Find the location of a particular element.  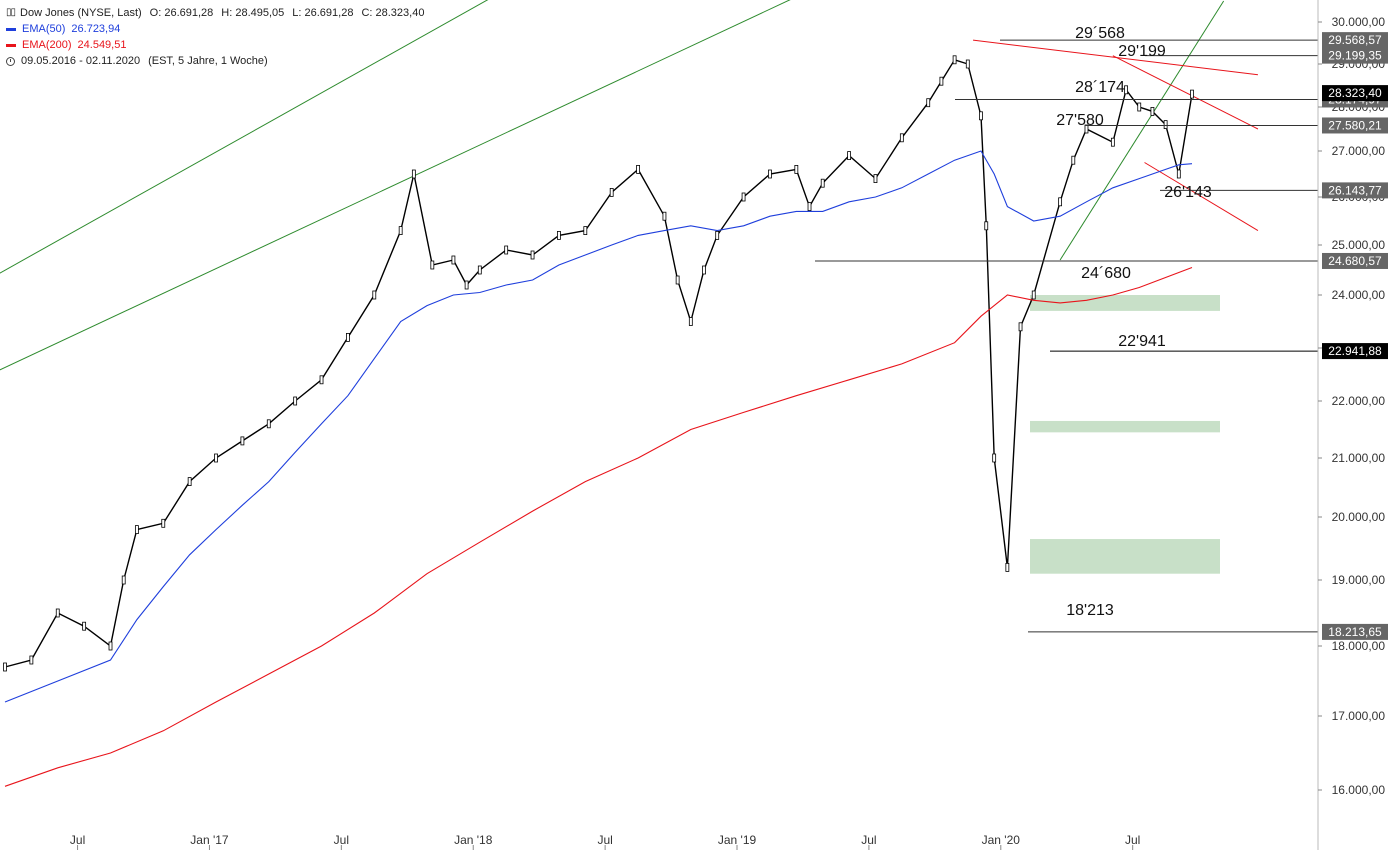

level-tag-label: 18.213,65 is located at coordinates (1355, 632).